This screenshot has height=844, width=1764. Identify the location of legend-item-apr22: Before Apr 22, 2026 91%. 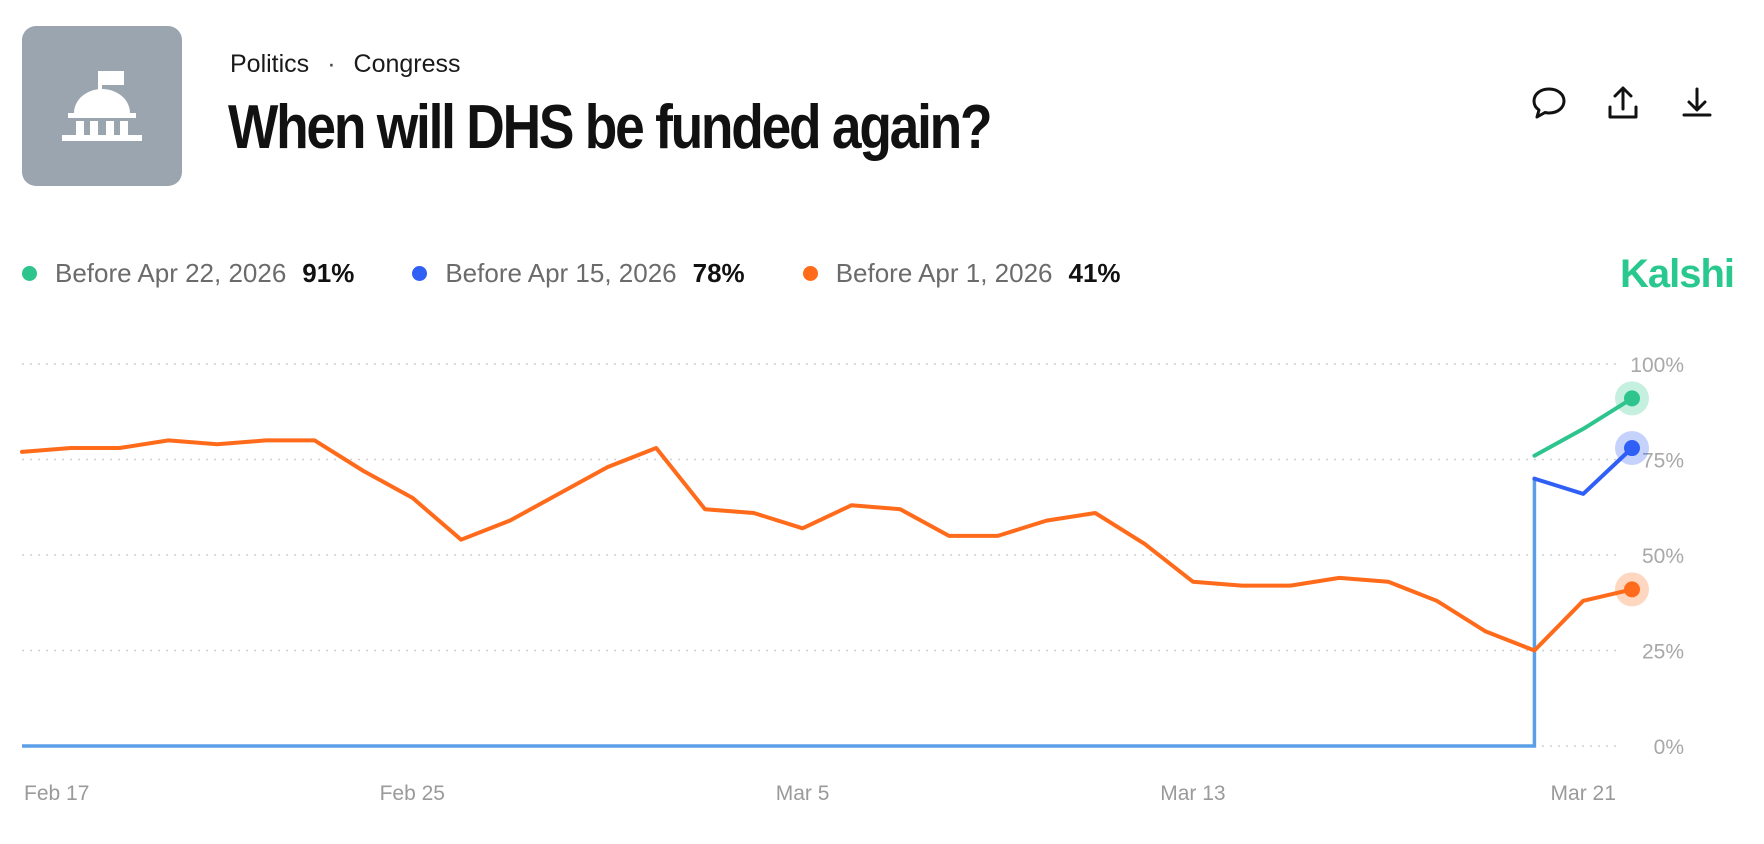
(188, 273).